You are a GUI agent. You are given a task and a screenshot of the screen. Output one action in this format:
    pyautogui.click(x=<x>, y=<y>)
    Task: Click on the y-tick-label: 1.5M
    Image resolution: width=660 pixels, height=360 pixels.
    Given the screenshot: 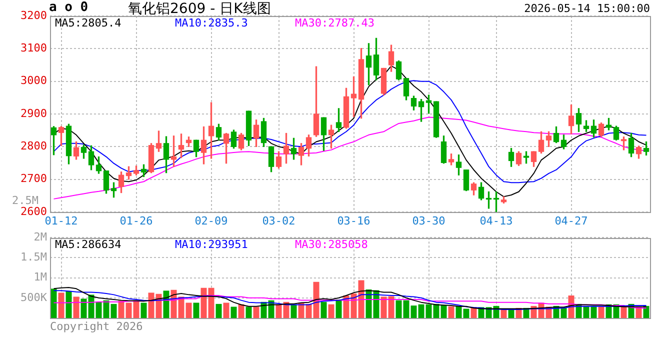 What is the action you would take?
    pyautogui.click(x=34, y=257)
    